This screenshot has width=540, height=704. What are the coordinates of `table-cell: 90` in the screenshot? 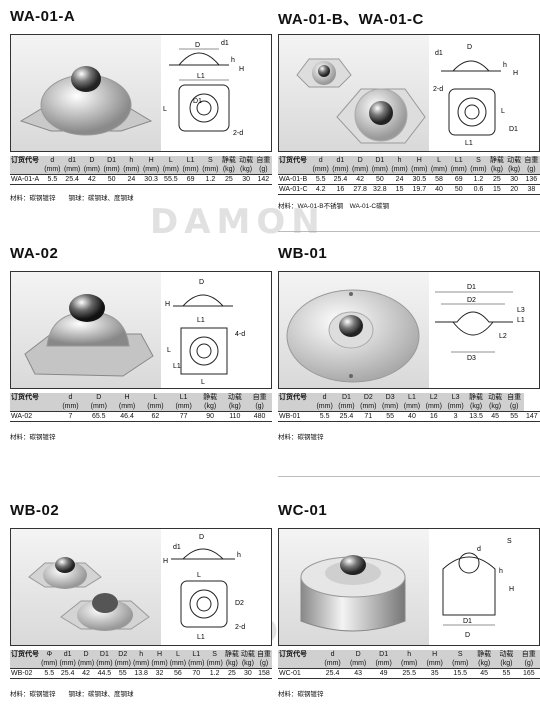 It's located at (210, 416).